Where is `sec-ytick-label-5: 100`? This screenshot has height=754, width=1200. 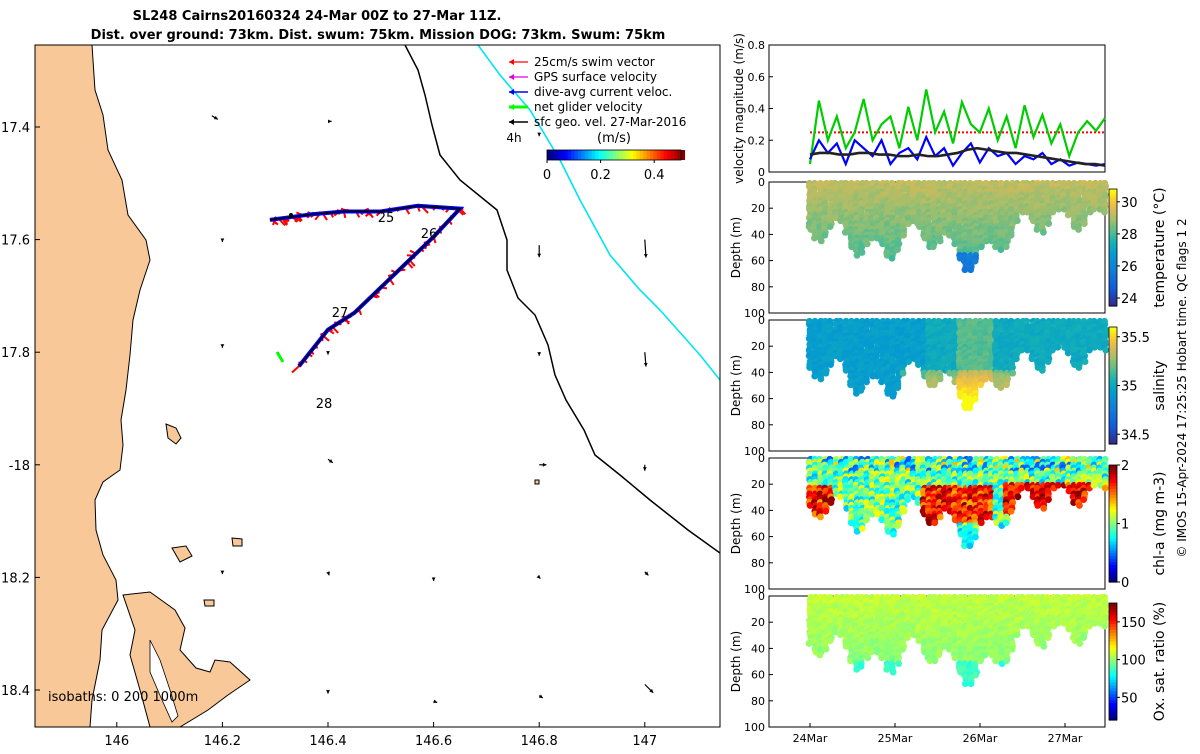 sec-ytick-label-5: 100 is located at coordinates (754, 727).